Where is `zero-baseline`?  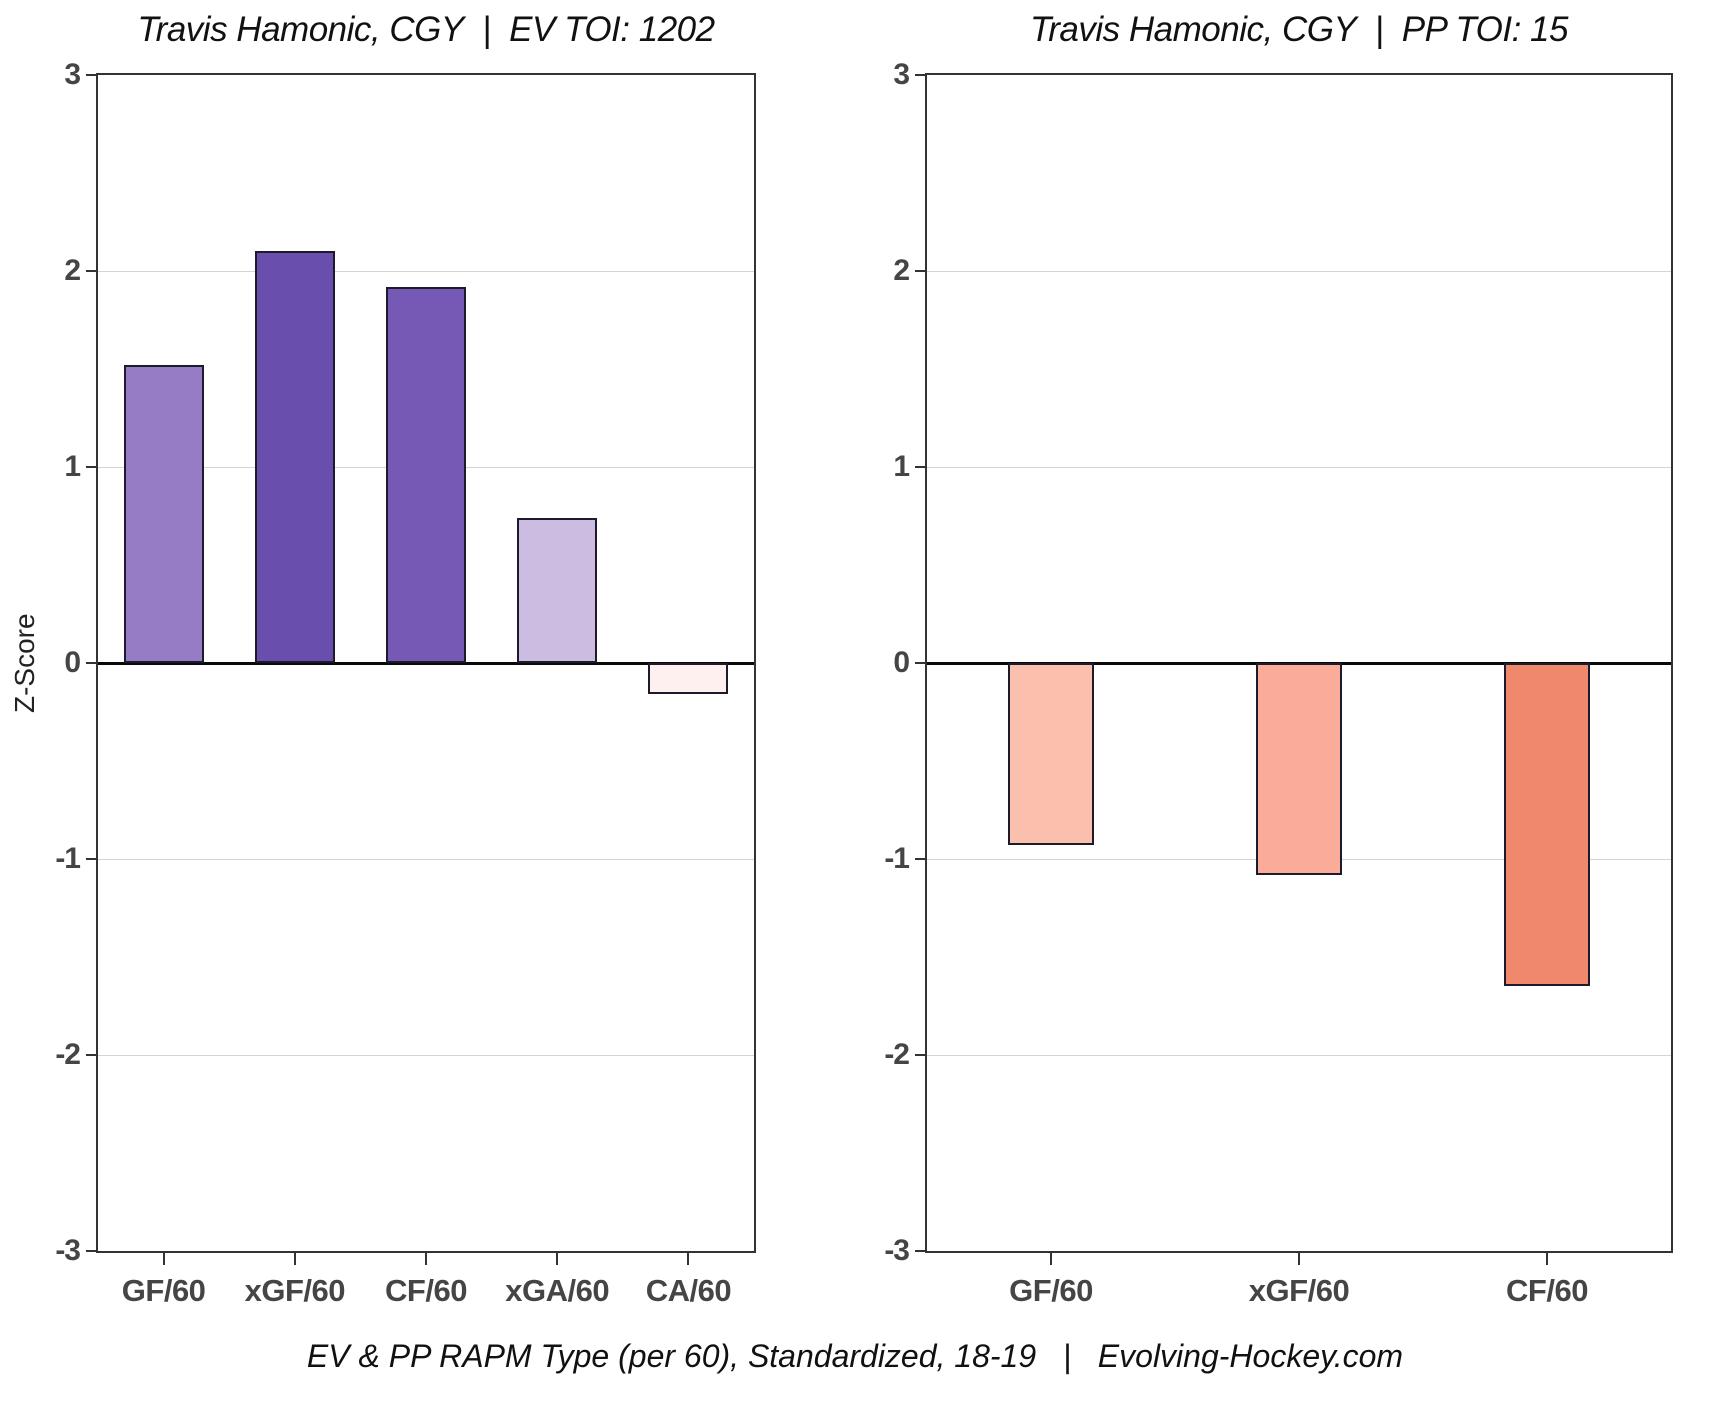
zero-baseline is located at coordinates (426, 663).